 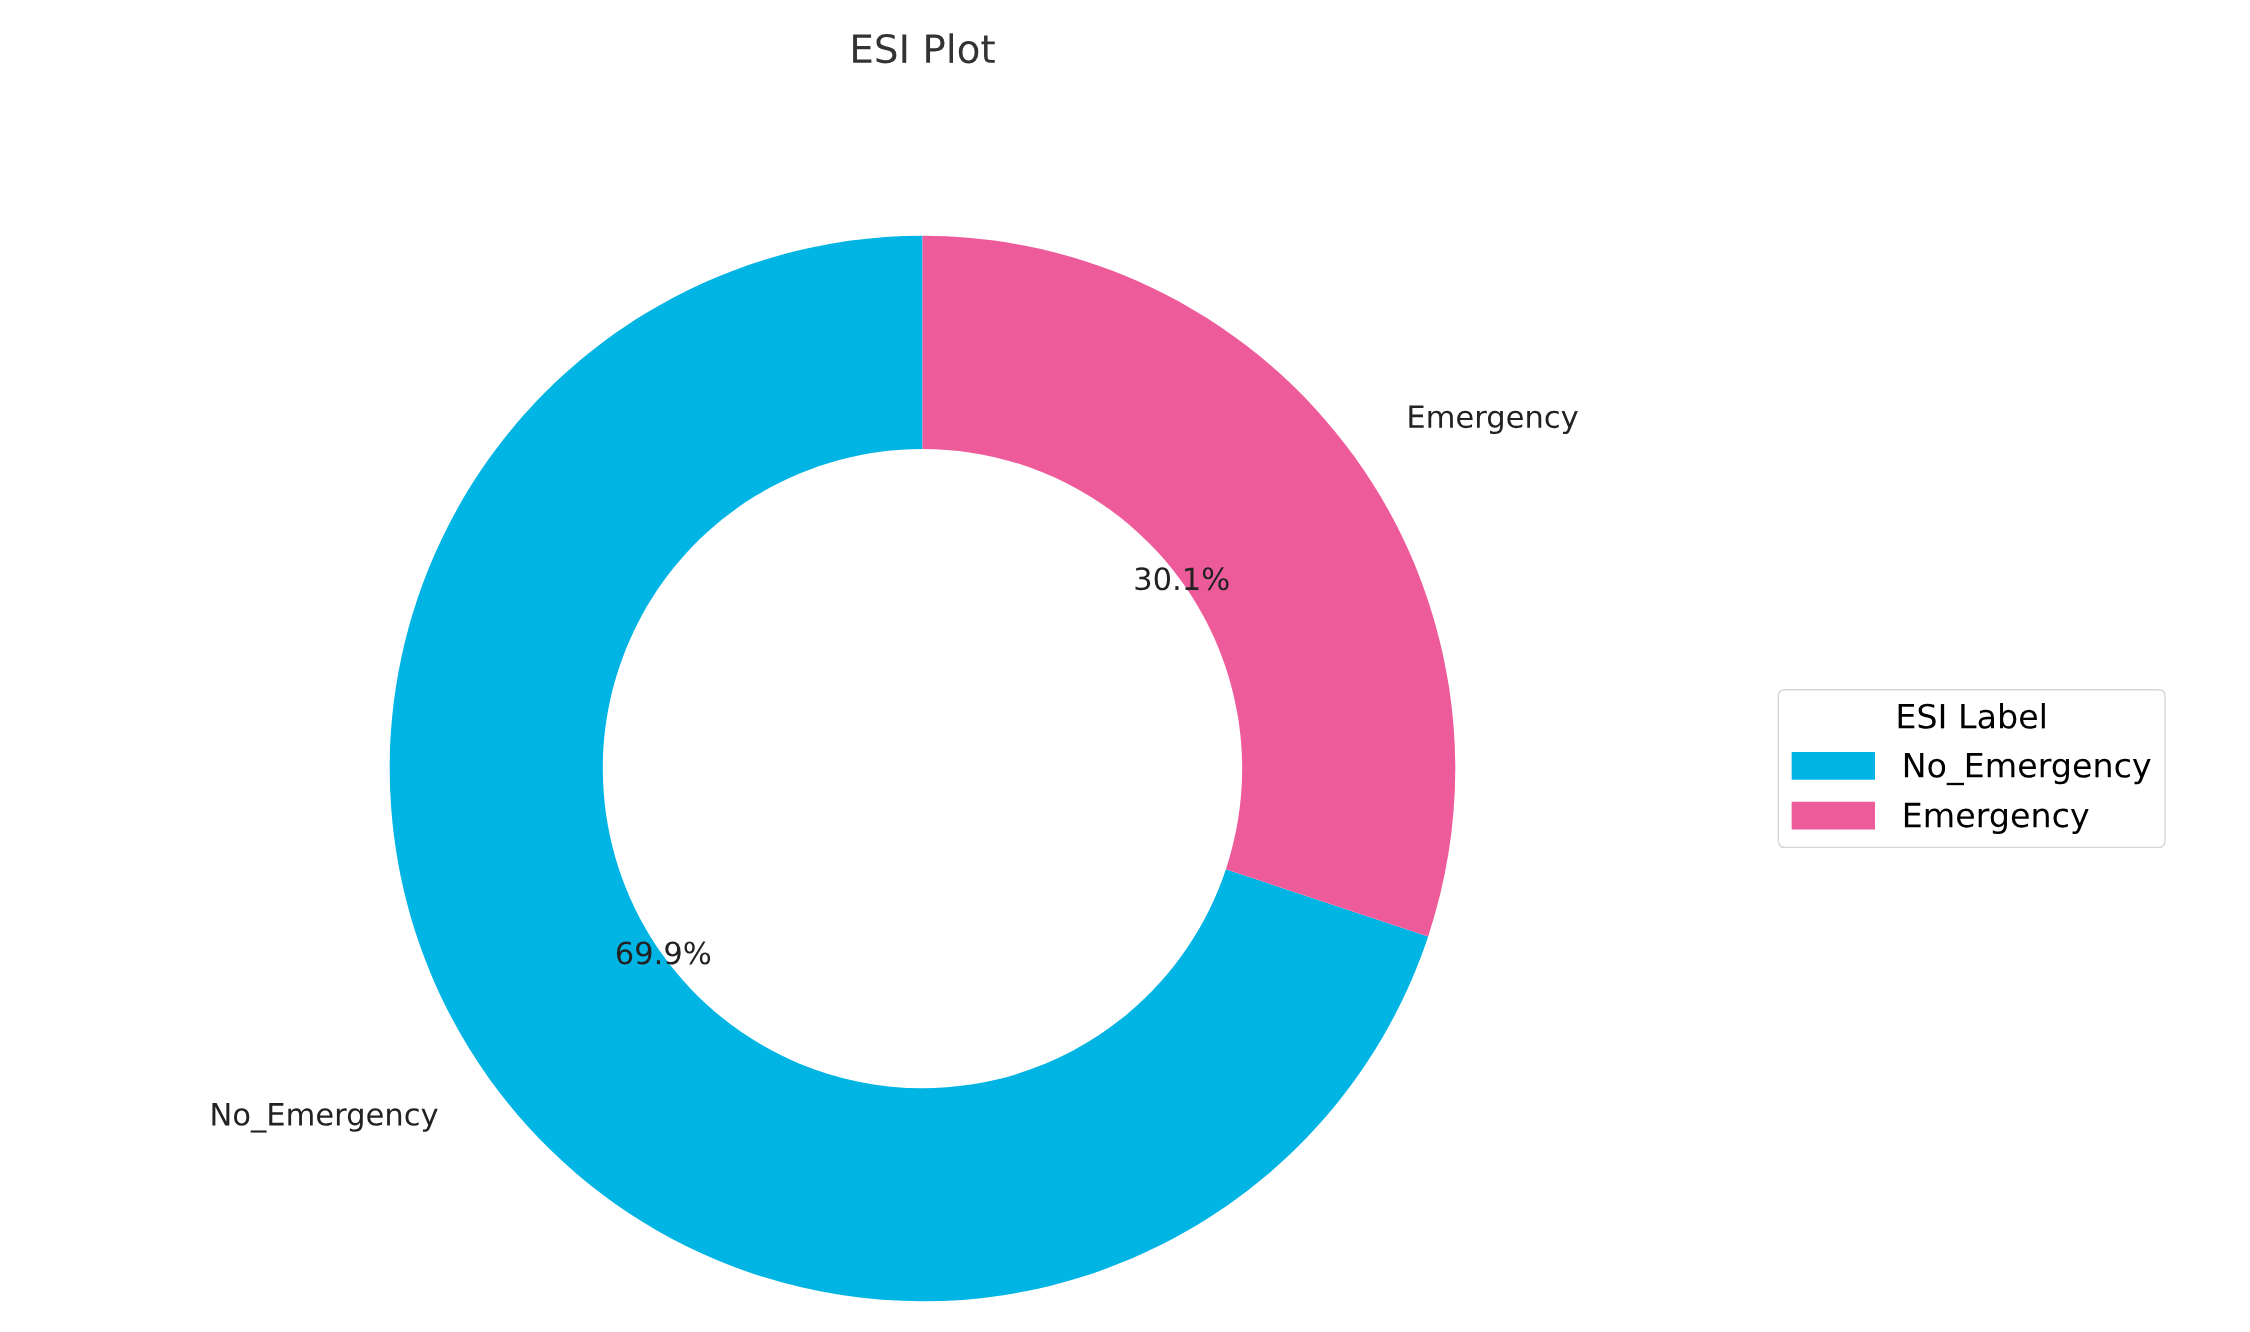 I want to click on legend-title: ESI Label, so click(x=1971, y=716).